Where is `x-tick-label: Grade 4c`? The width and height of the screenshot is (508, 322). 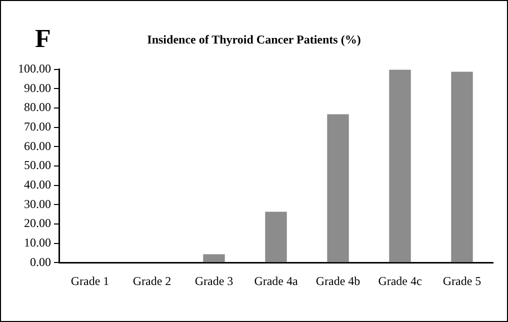 x-tick-label: Grade 4c is located at coordinates (400, 281).